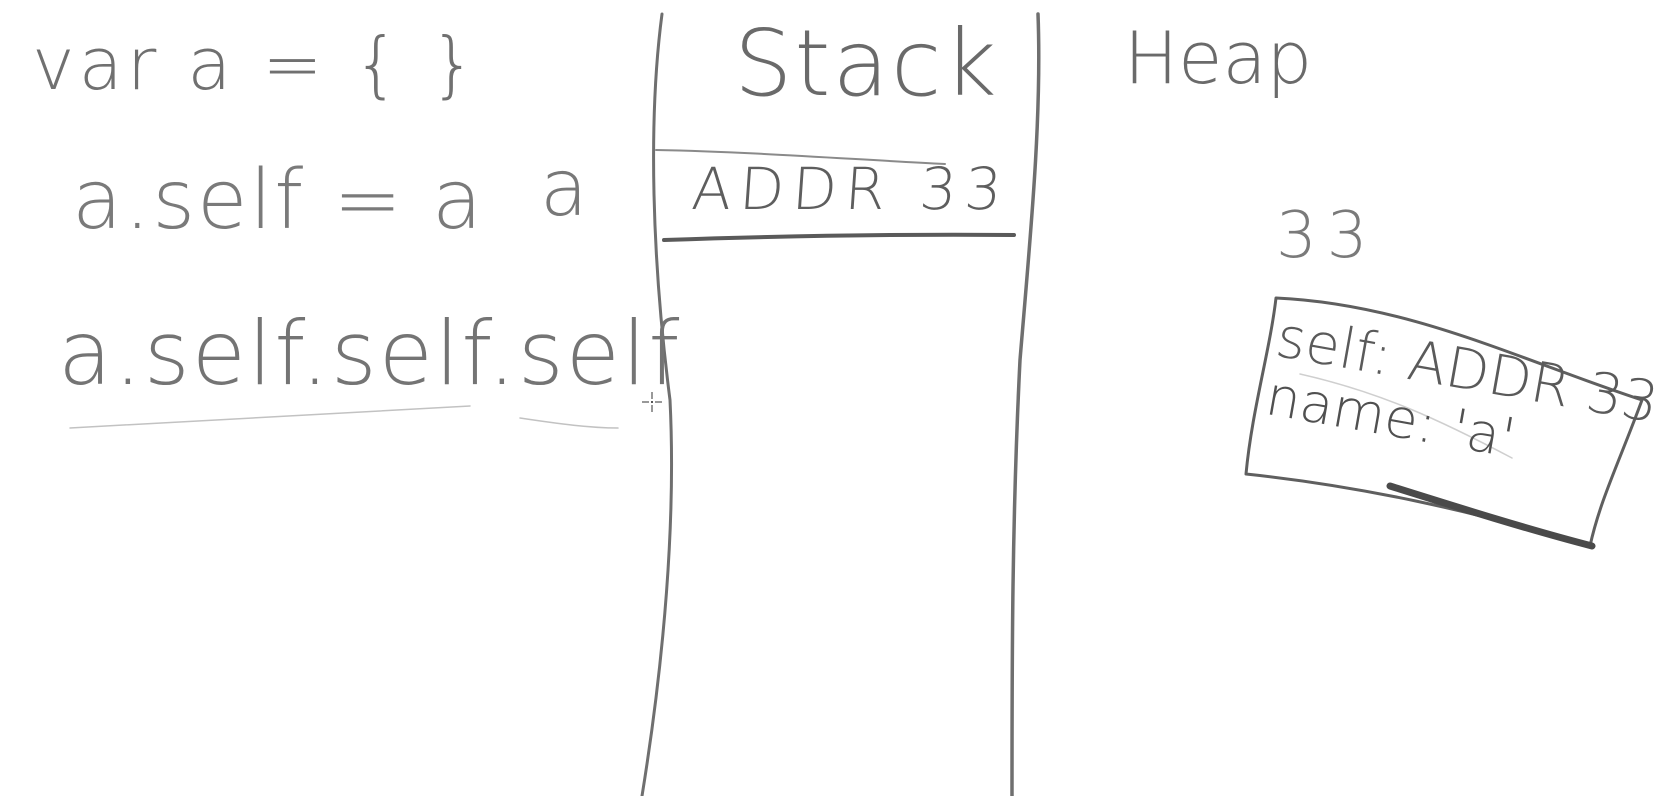  I want to click on crosshair-cursor-icon, so click(652, 402).